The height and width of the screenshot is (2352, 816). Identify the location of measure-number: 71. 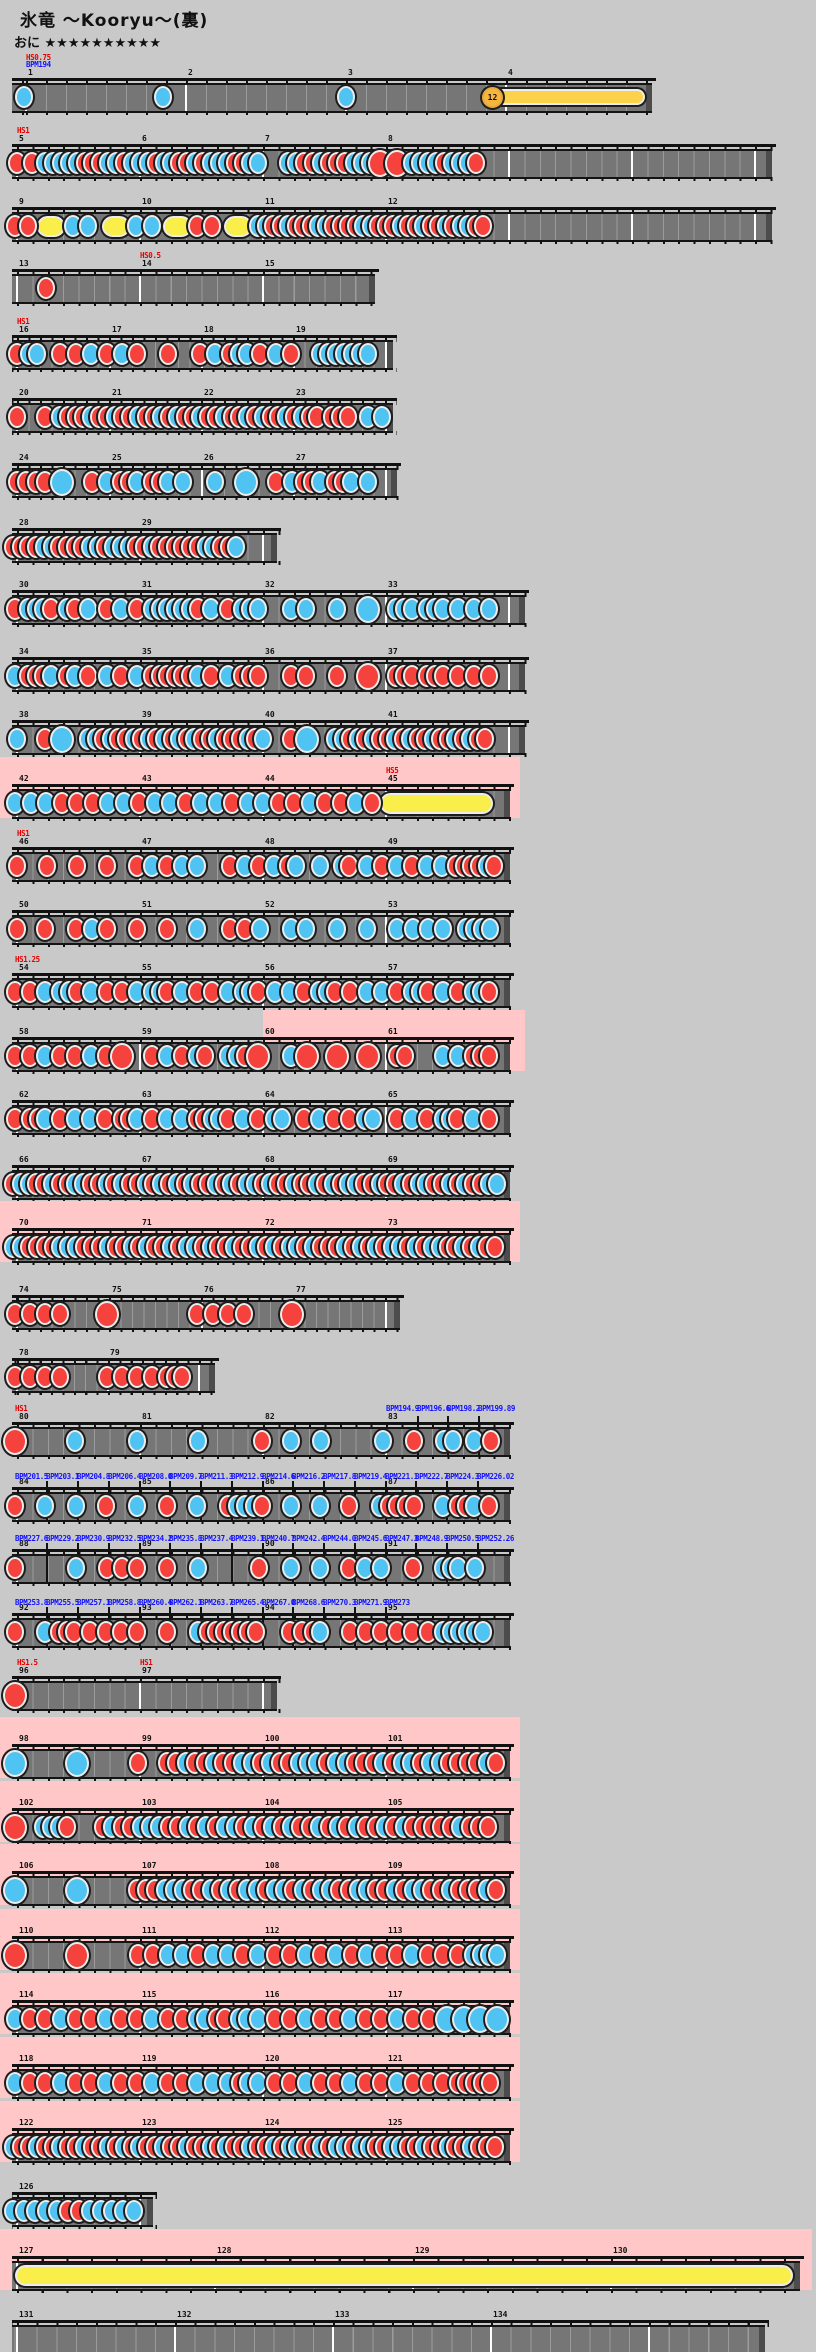
(147, 1222).